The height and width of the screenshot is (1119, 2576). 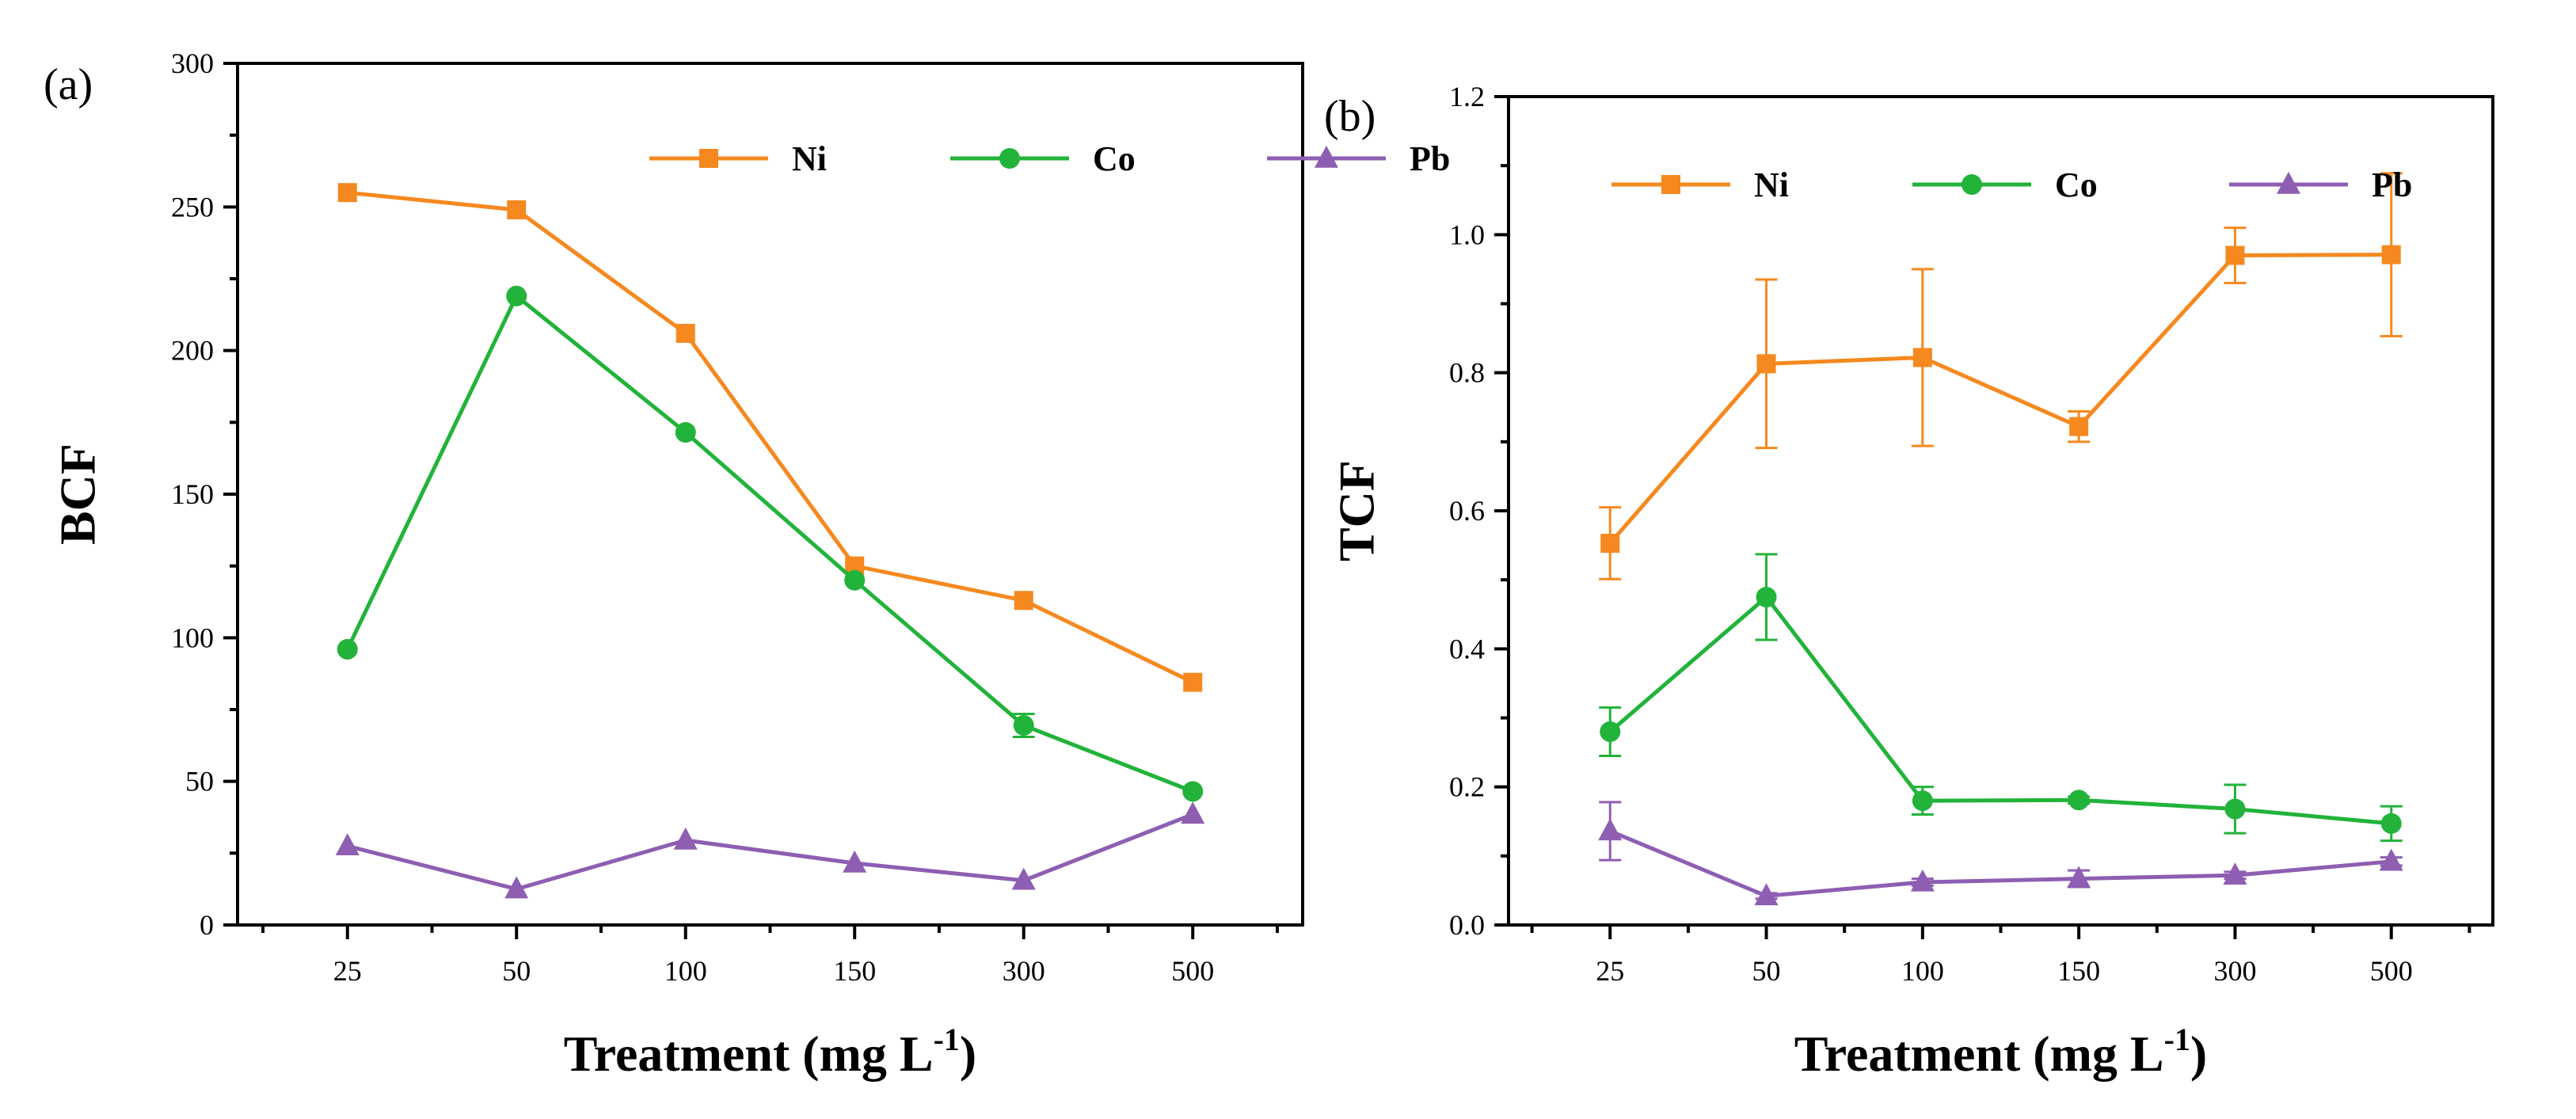 I want to click on pb-ytick-label: 1.2, so click(x=1467, y=96).